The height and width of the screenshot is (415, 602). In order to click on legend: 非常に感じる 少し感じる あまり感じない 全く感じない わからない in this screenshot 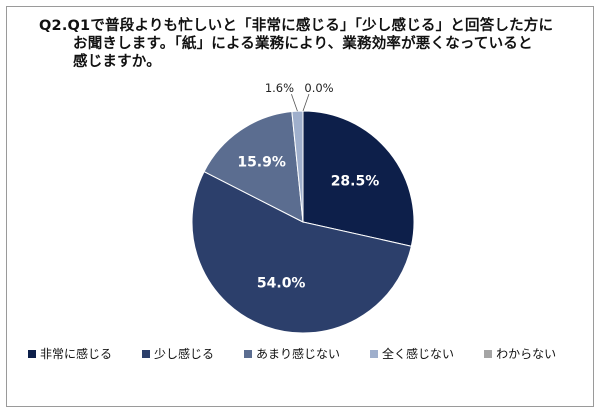, I will do `click(308, 353)`.